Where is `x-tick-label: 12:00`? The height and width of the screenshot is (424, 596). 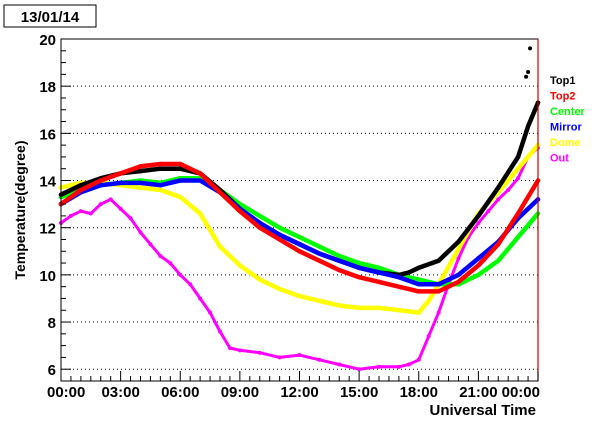 x-tick-label: 12:00 is located at coordinates (299, 392).